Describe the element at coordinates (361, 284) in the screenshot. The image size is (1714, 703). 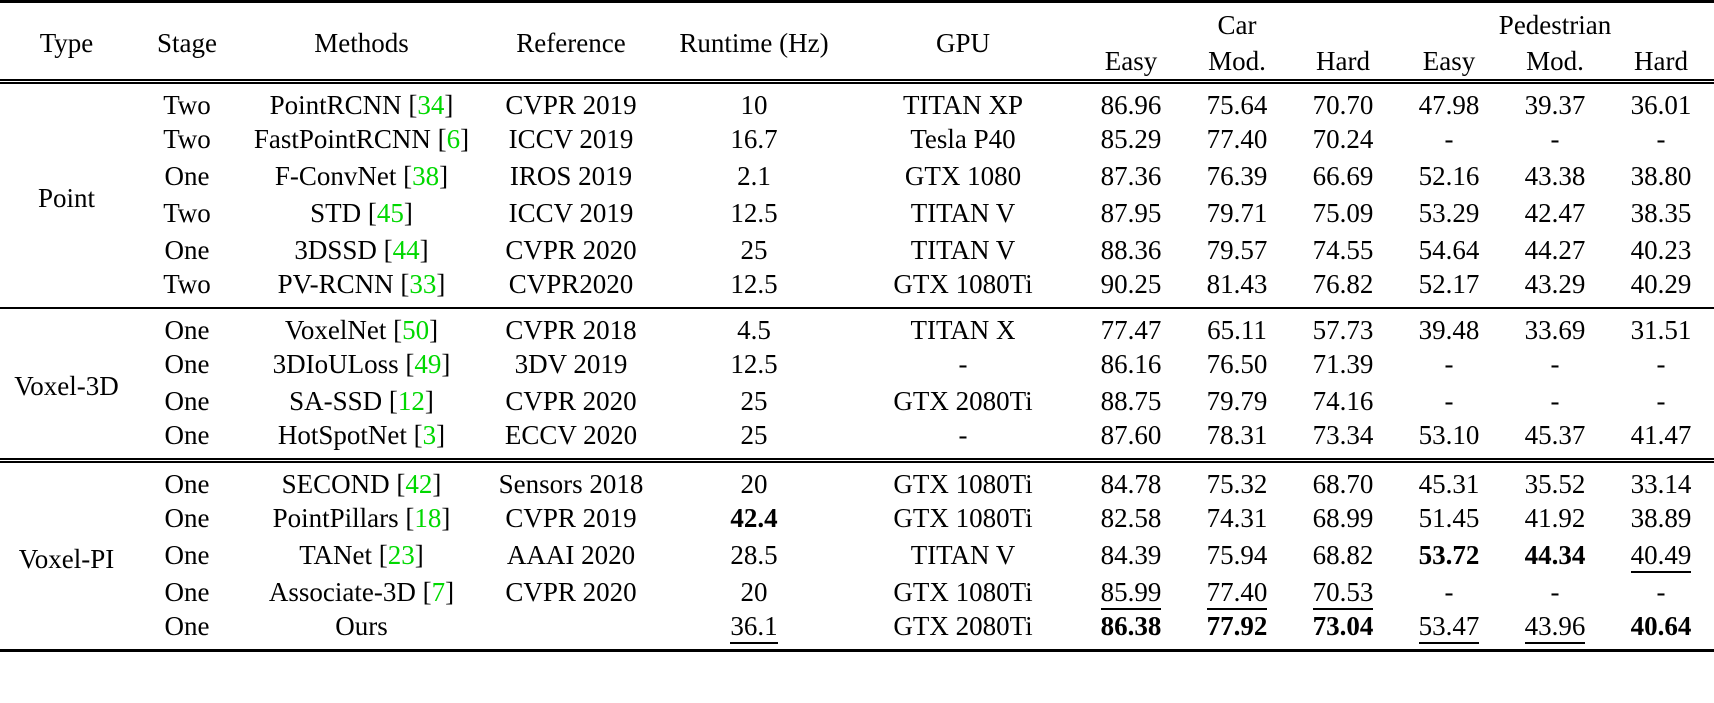
I see `method-cell: PV-RCNN [33]` at that location.